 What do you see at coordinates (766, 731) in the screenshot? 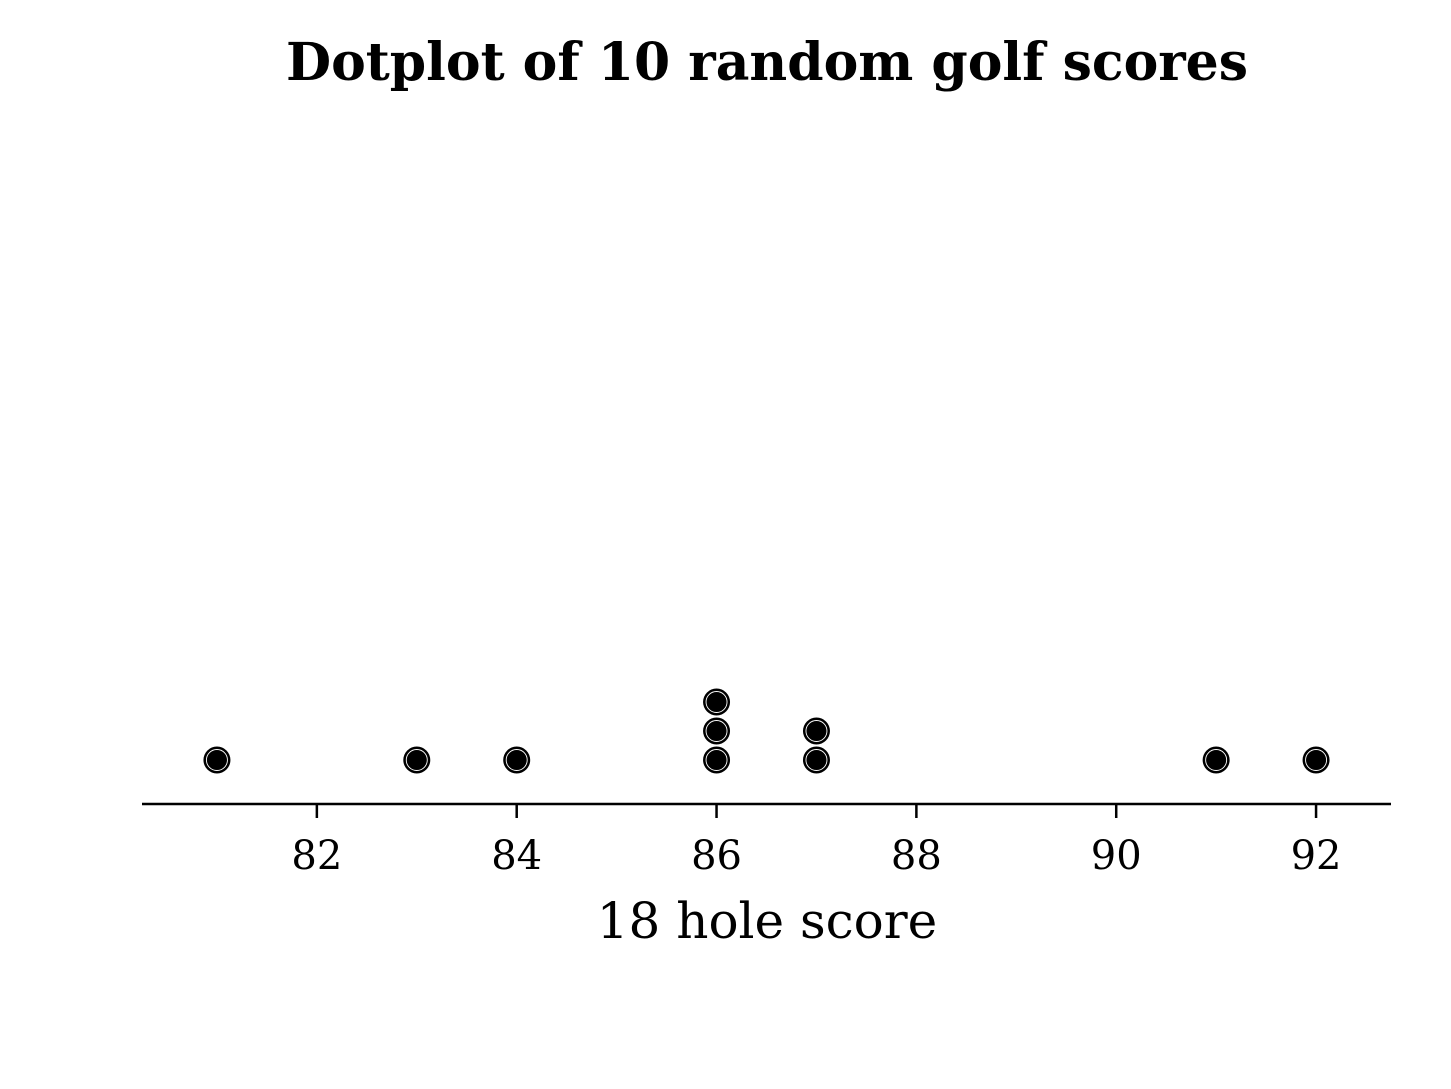
I see `dots-layer` at bounding box center [766, 731].